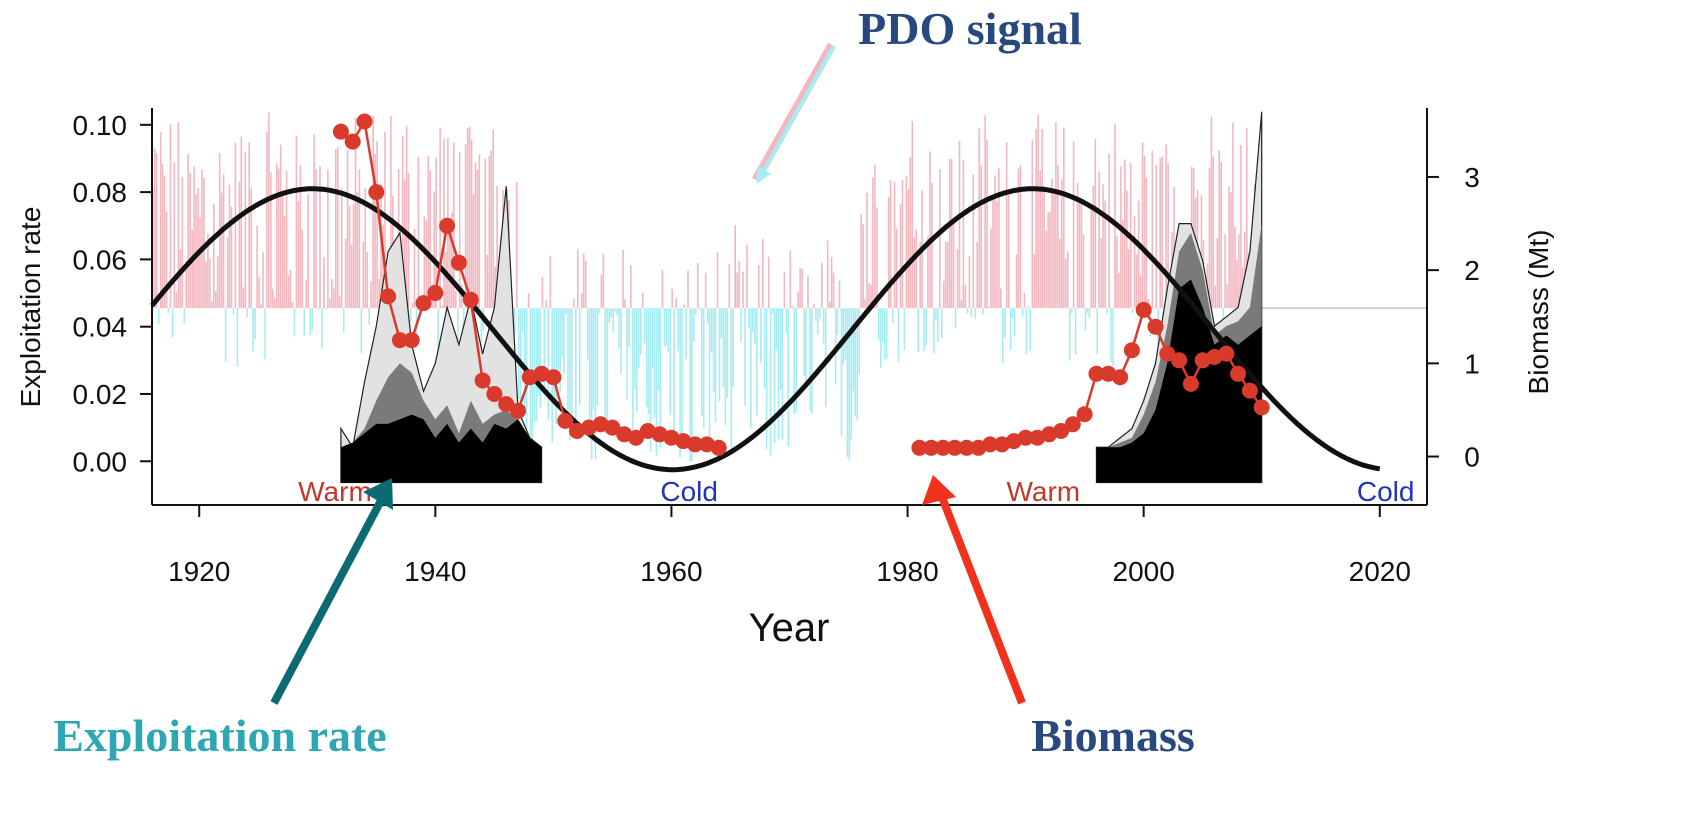  What do you see at coordinates (335, 491) in the screenshot?
I see `phase-label-warm: Warm` at bounding box center [335, 491].